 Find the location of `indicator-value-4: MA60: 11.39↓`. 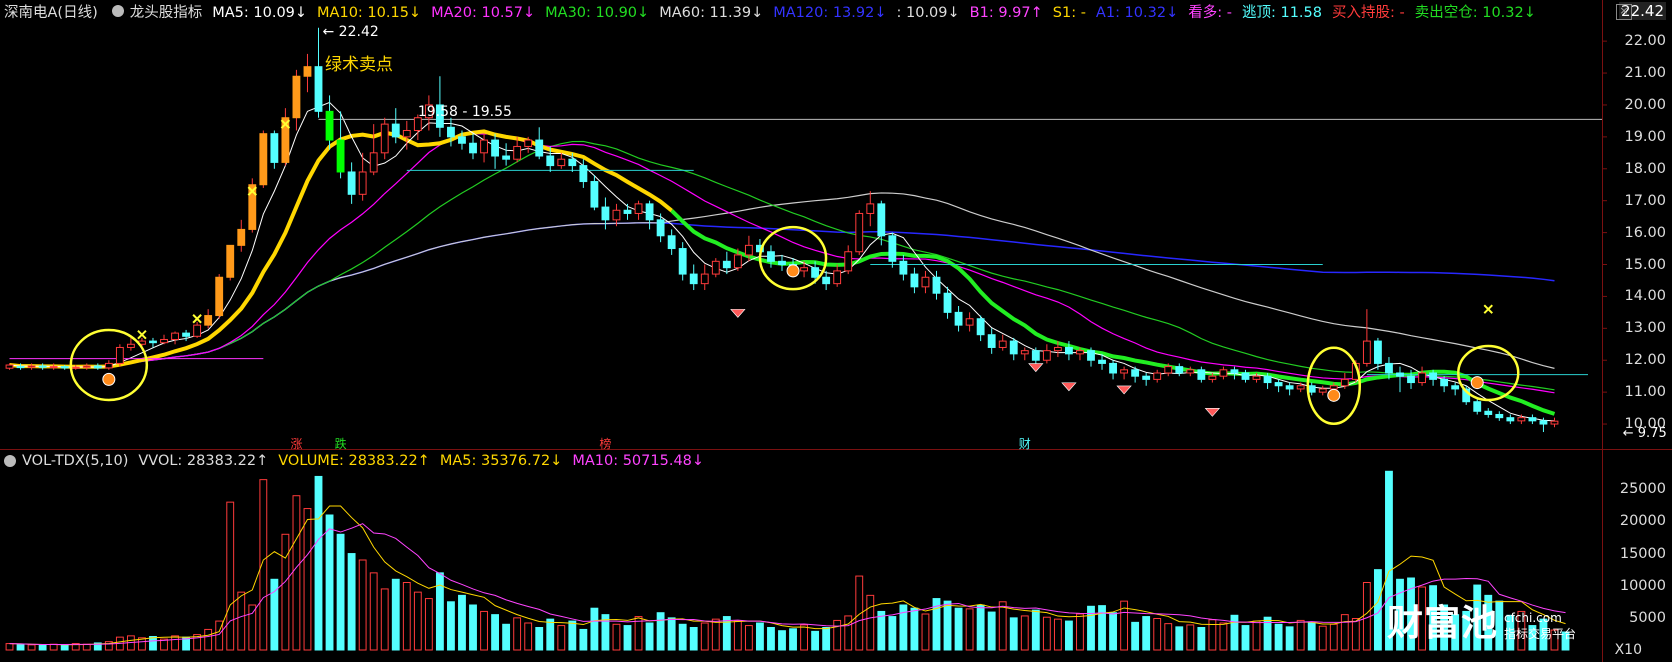

indicator-value-4: MA60: 11.39↓ is located at coordinates (711, 12).